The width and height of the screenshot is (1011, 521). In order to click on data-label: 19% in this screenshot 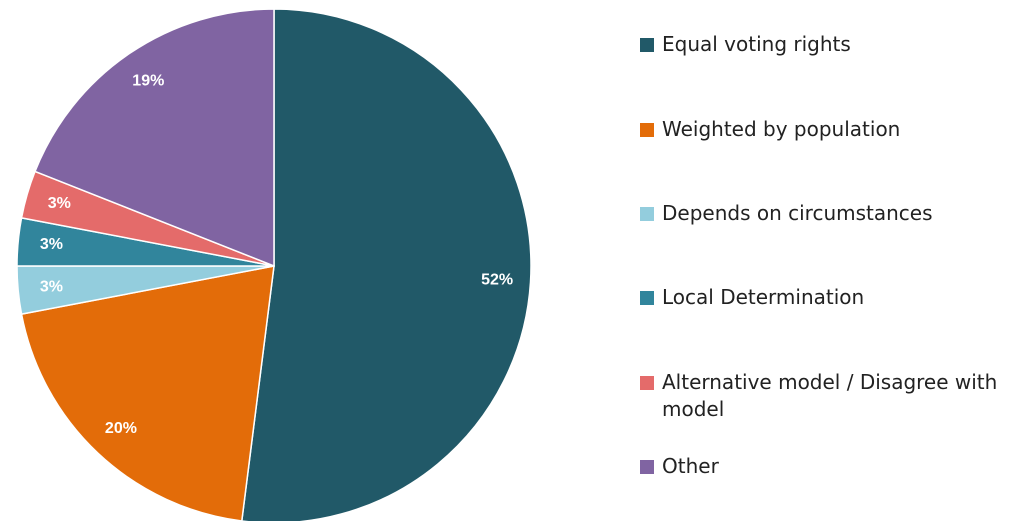, I will do `click(148, 80)`.